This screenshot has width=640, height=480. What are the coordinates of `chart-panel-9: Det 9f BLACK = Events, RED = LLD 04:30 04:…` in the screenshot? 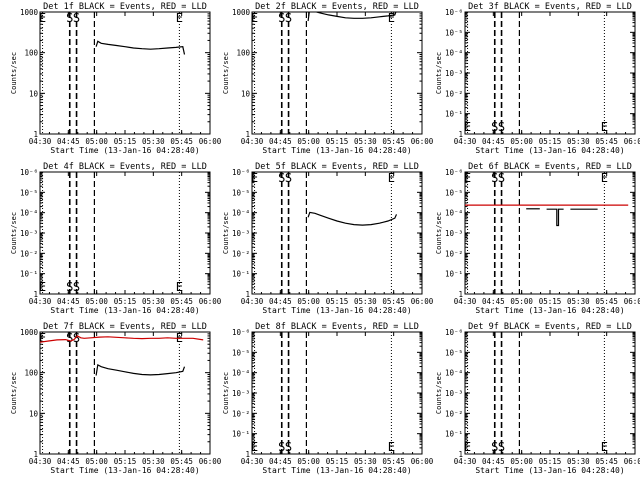 It's located at (537, 398).